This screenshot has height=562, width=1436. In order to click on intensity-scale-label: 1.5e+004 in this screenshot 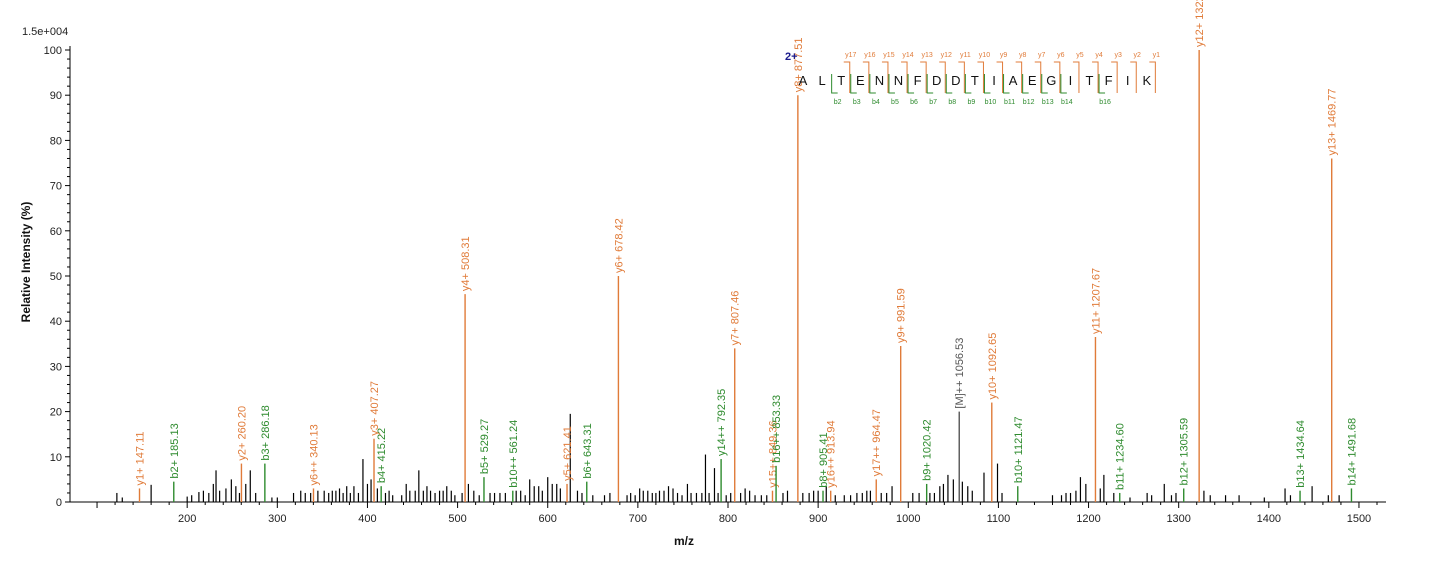, I will do `click(45, 32)`.